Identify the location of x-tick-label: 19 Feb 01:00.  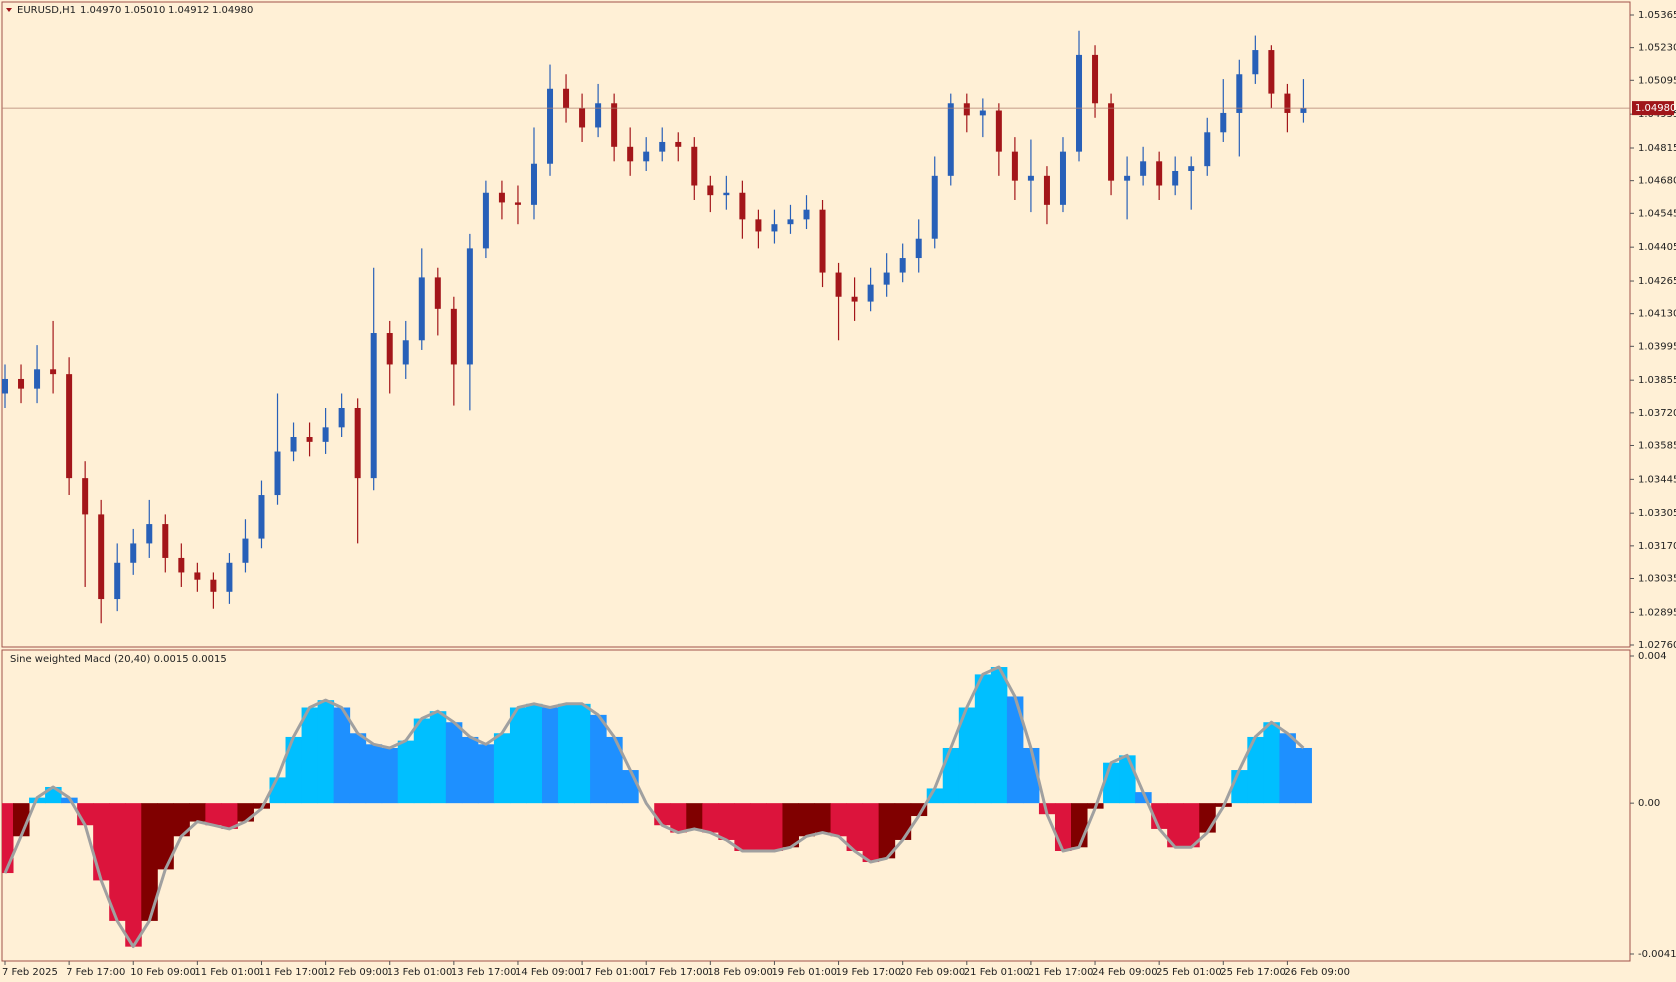
(804, 972).